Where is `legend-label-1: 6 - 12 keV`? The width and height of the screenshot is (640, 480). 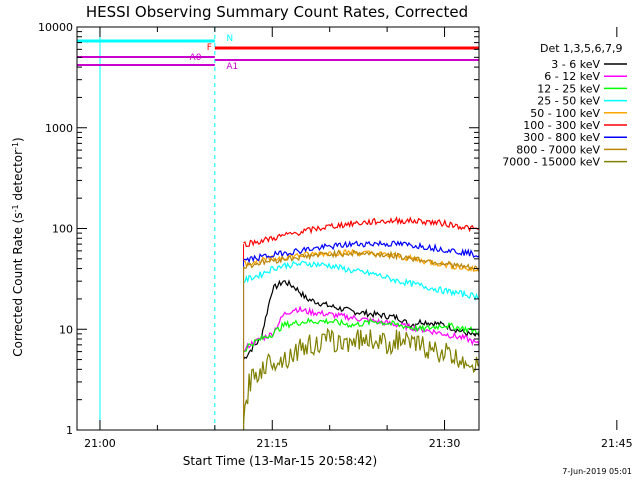
legend-label-1: 6 - 12 keV is located at coordinates (572, 76).